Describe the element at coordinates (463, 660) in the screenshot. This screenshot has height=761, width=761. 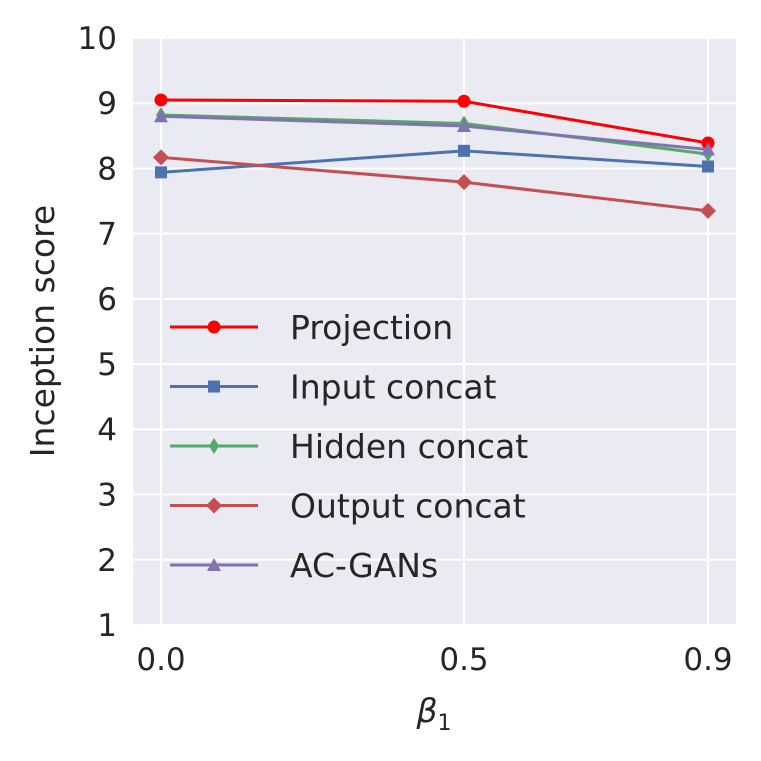
I see `x-tick-label-1: 0.5` at that location.